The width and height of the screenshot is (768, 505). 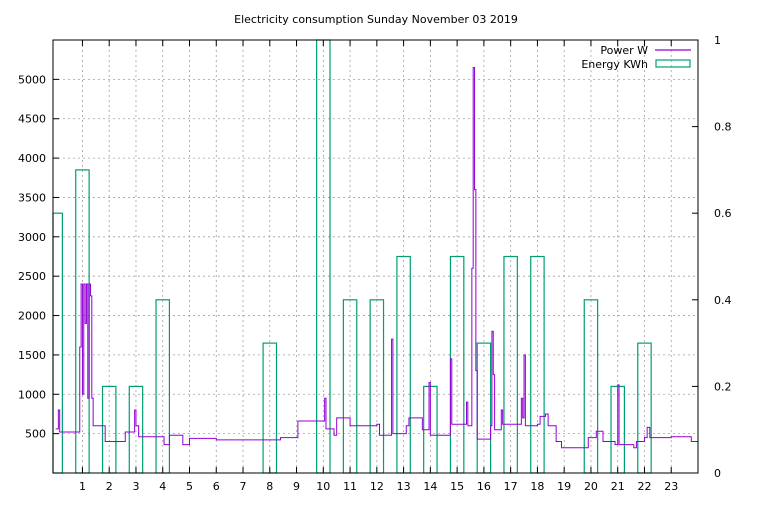 I want to click on x-tick-label: 14, so click(x=430, y=486).